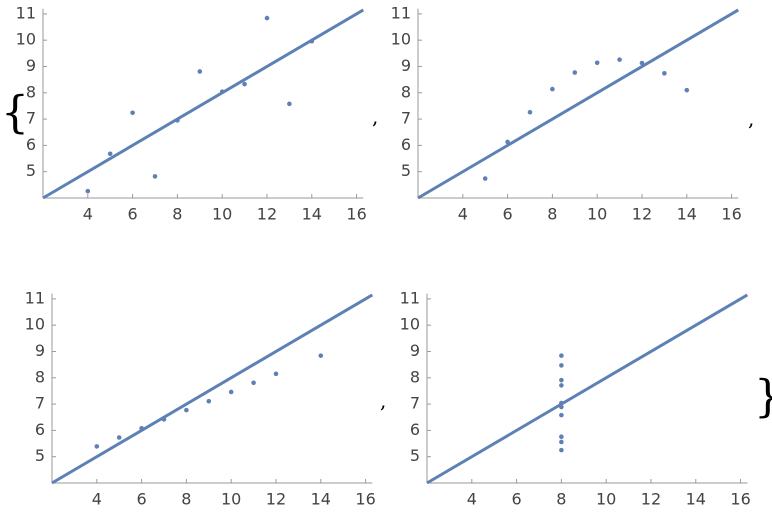 This screenshot has height=516, width=772. What do you see at coordinates (763, 397) in the screenshot?
I see `close-bracket: }` at bounding box center [763, 397].